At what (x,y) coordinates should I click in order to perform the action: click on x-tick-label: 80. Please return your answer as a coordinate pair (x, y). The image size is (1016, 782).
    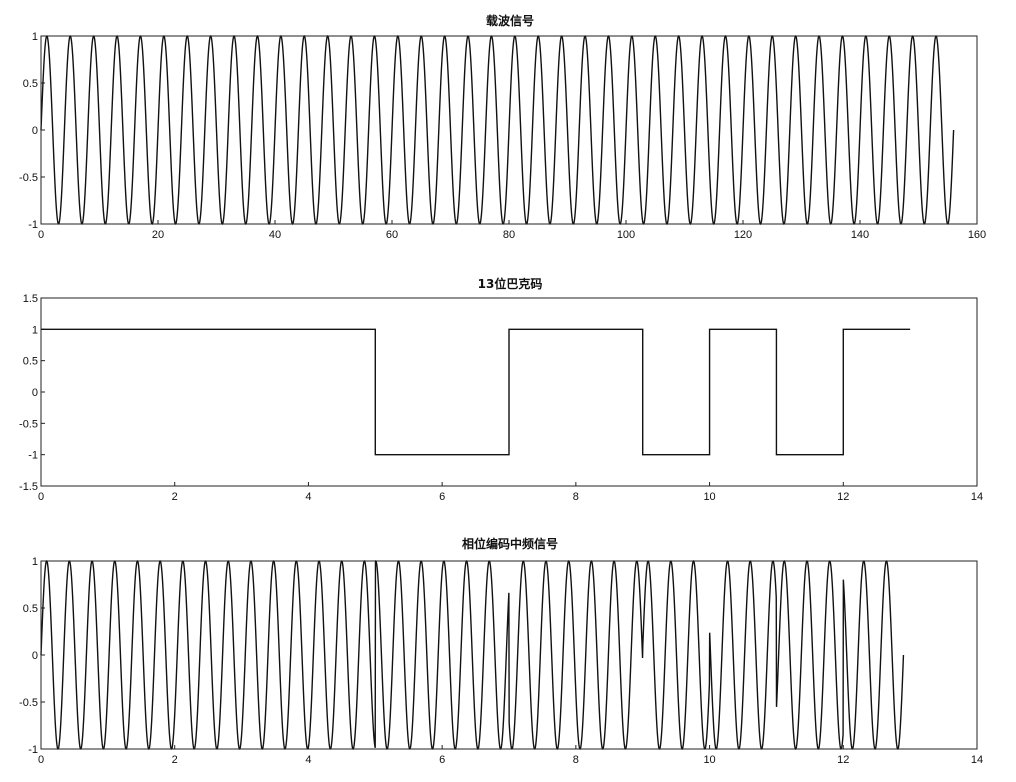
    Looking at the image, I should click on (509, 235).